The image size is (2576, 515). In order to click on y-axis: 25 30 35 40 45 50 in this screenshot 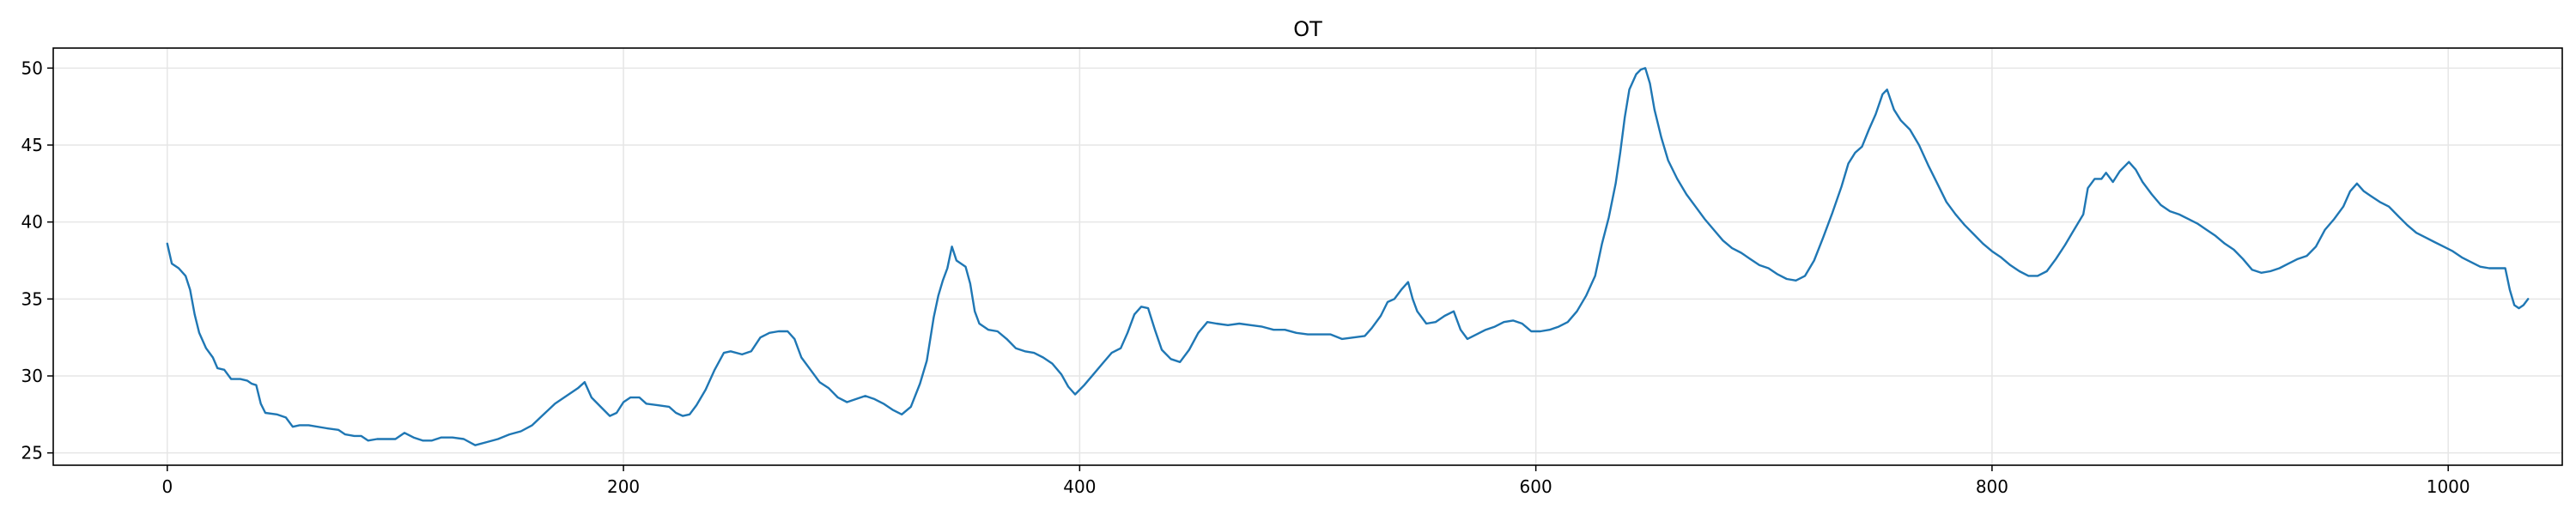, I will do `click(37, 261)`.